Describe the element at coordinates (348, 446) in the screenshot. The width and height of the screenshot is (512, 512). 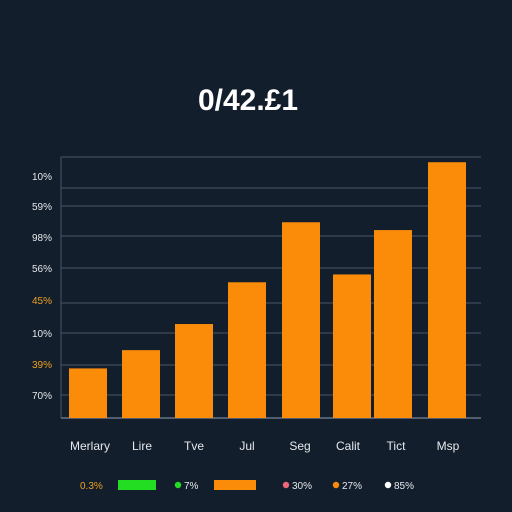
I see `x-tick-label: Calit` at that location.